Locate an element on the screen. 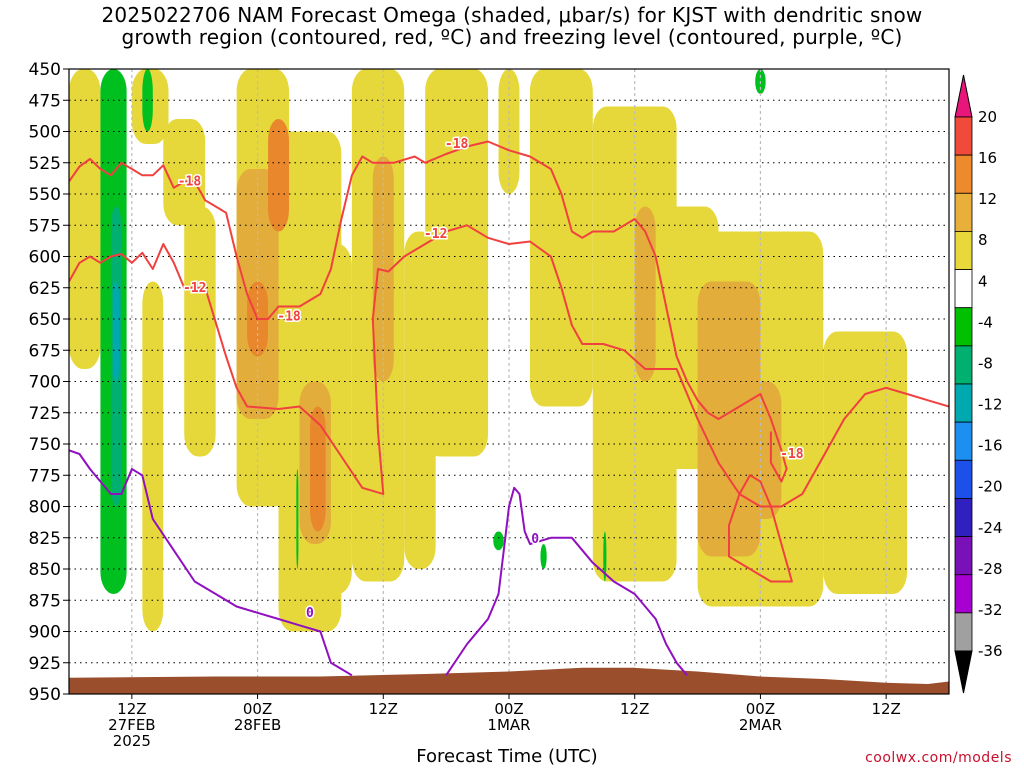 This screenshot has width=1024, height=768. y-tick-label: 550 is located at coordinates (45, 195).